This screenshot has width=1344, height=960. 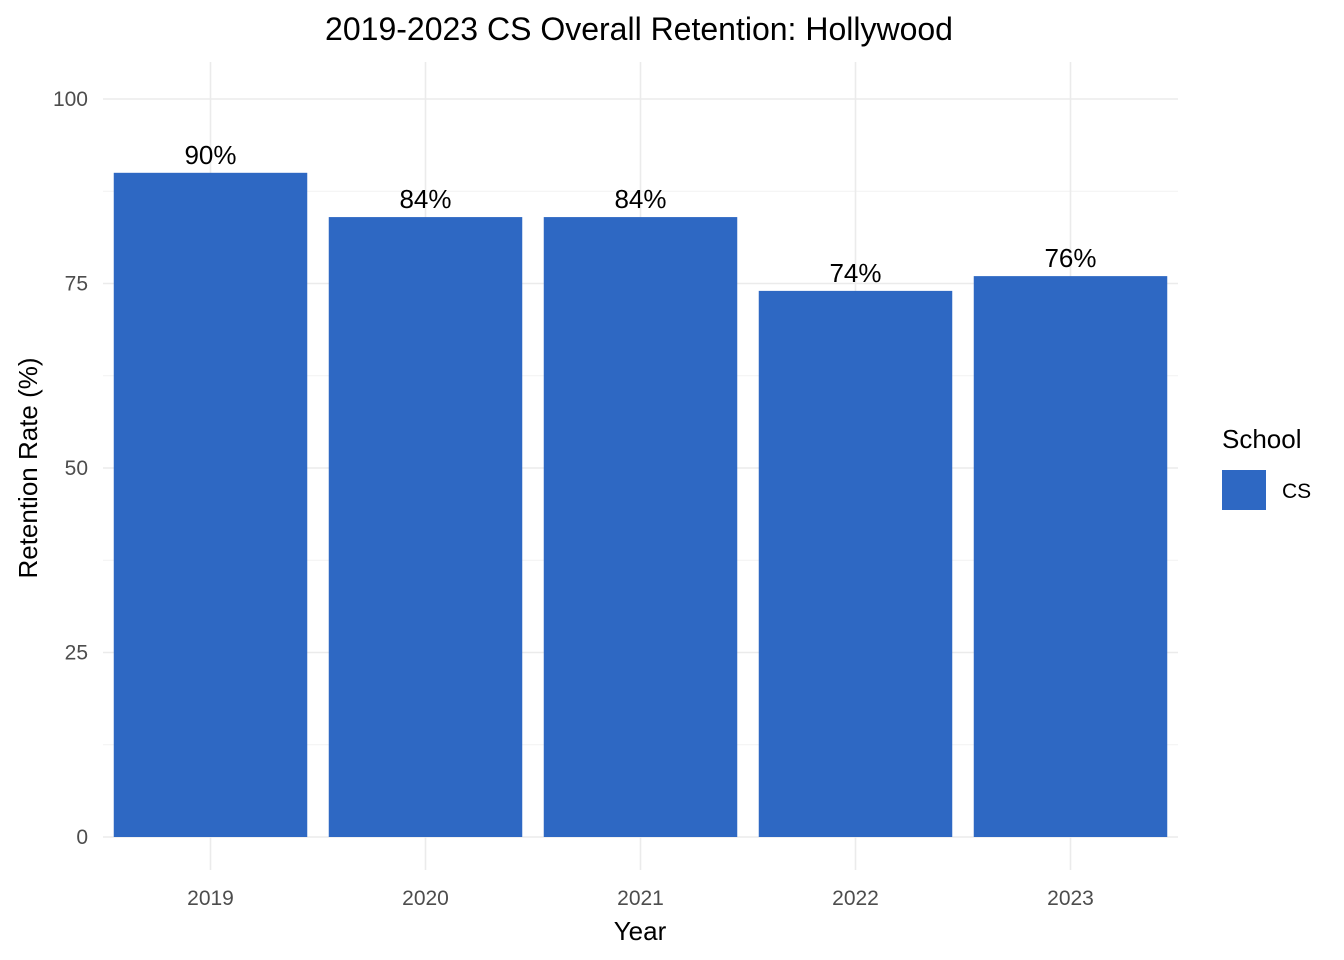 What do you see at coordinates (855, 563) in the screenshot?
I see `bar-2022` at bounding box center [855, 563].